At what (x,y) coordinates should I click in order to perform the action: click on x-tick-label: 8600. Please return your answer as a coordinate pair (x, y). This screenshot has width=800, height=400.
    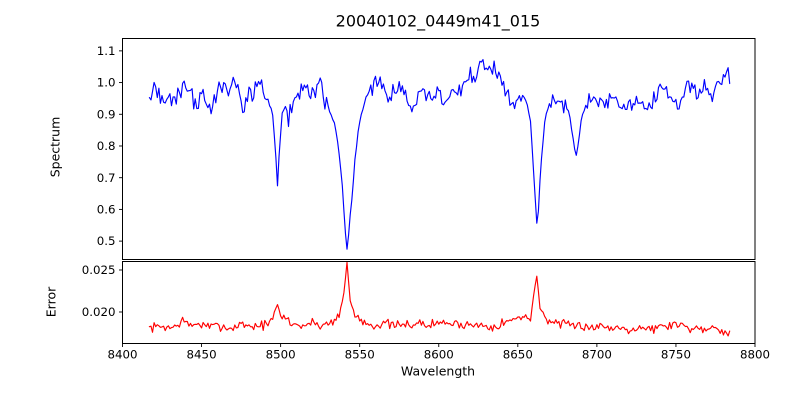
    Looking at the image, I should click on (439, 355).